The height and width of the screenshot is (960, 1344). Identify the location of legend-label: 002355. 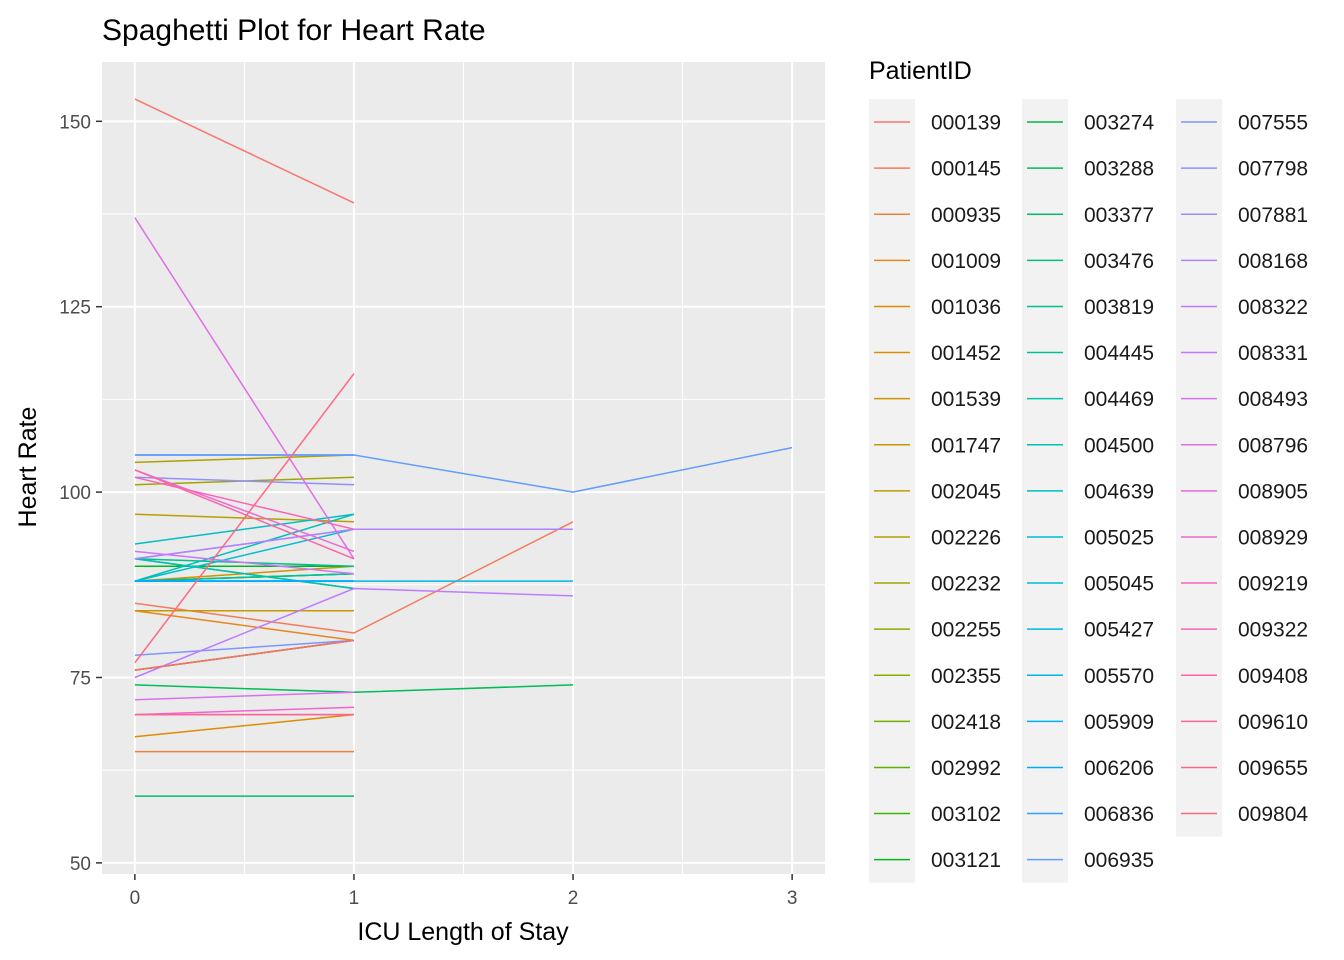
(966, 676).